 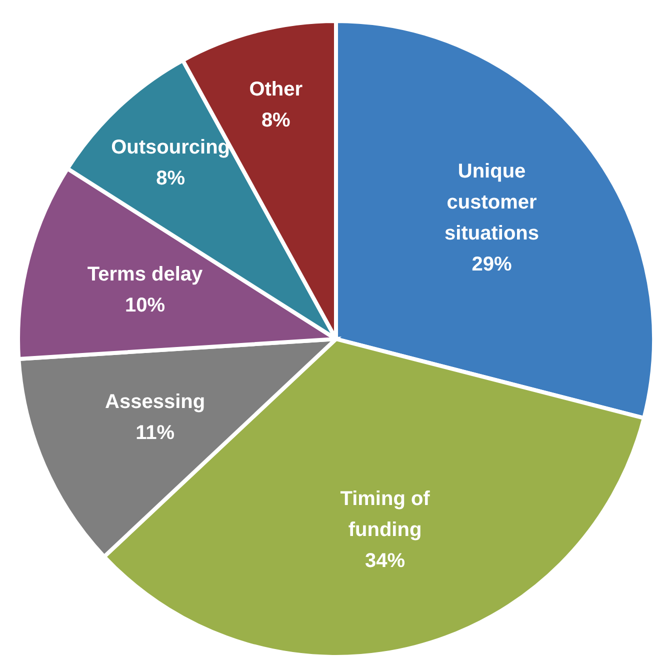 I want to click on data-label: 11%, so click(x=155, y=433).